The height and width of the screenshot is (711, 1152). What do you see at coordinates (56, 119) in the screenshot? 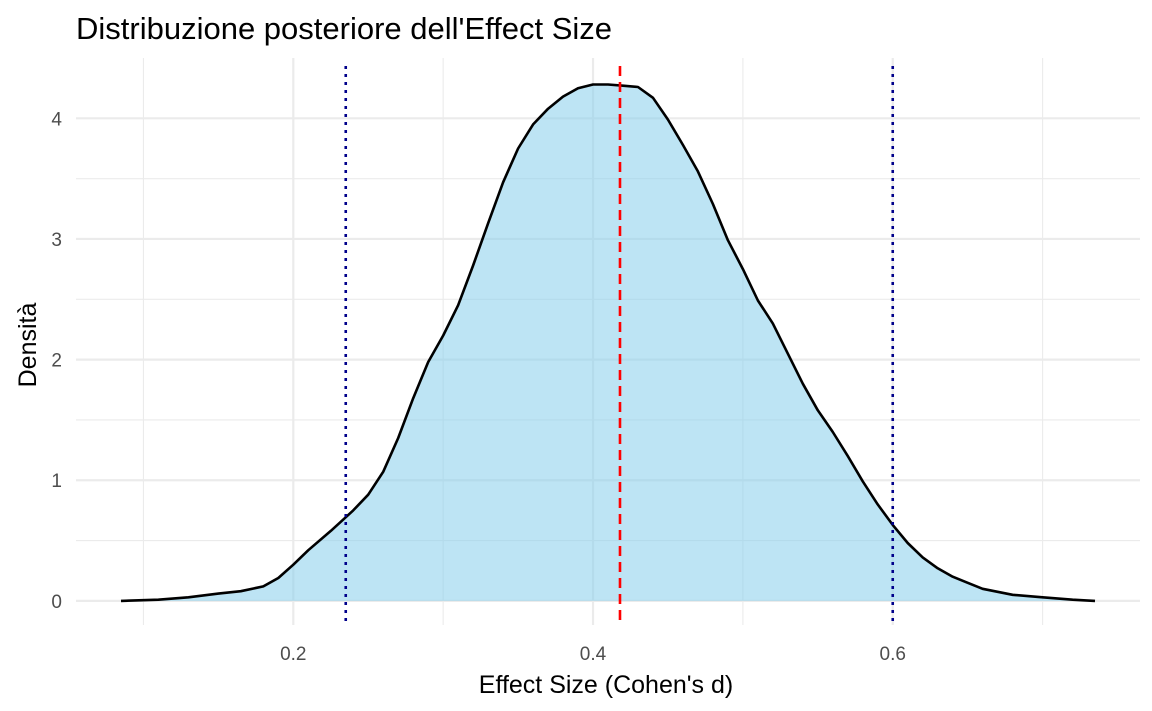
I see `y-tick-label: 4` at bounding box center [56, 119].